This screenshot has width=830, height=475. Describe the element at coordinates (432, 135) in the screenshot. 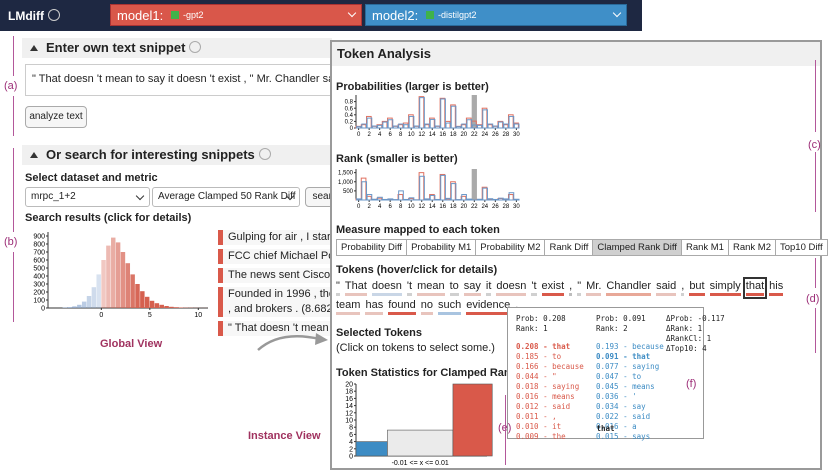

I see `x-tick-label: 14` at that location.